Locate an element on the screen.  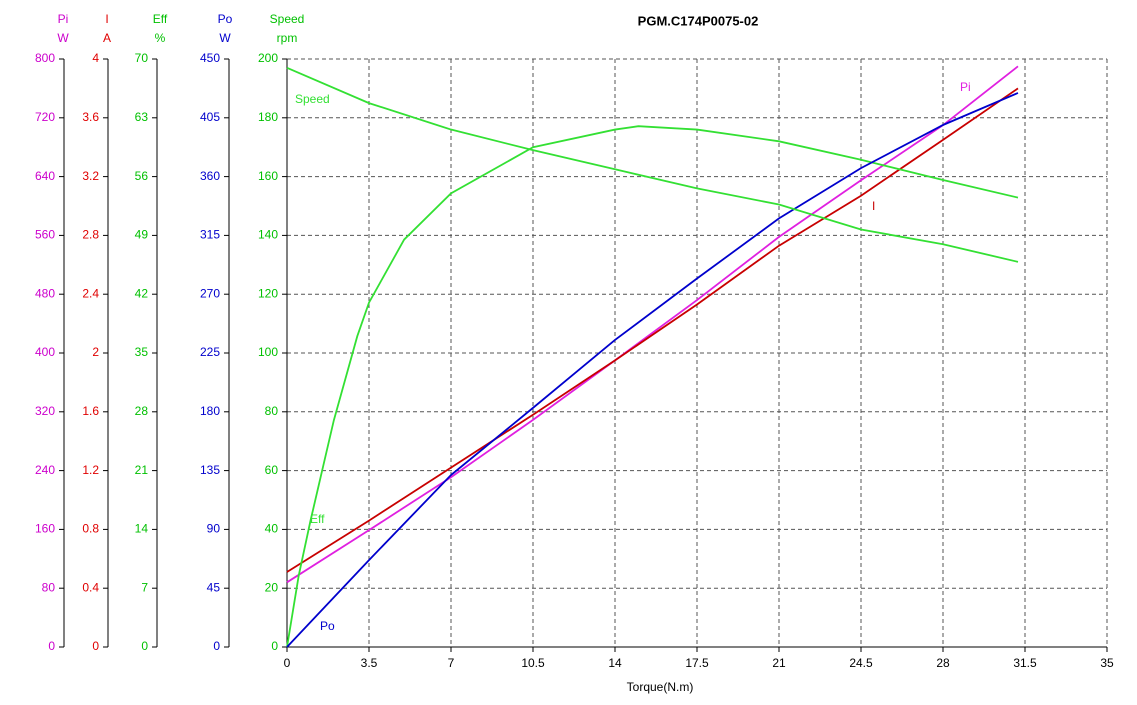
axis-name: Speed is located at coordinates (287, 19).